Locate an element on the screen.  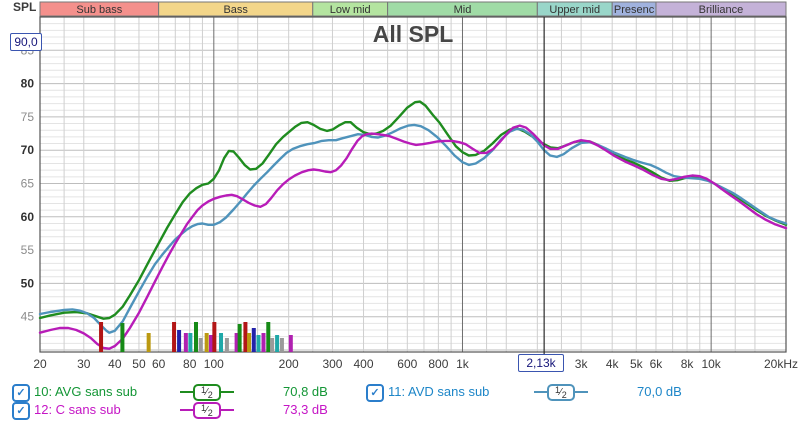
y-tick-label: 70 is located at coordinates (28, 150).